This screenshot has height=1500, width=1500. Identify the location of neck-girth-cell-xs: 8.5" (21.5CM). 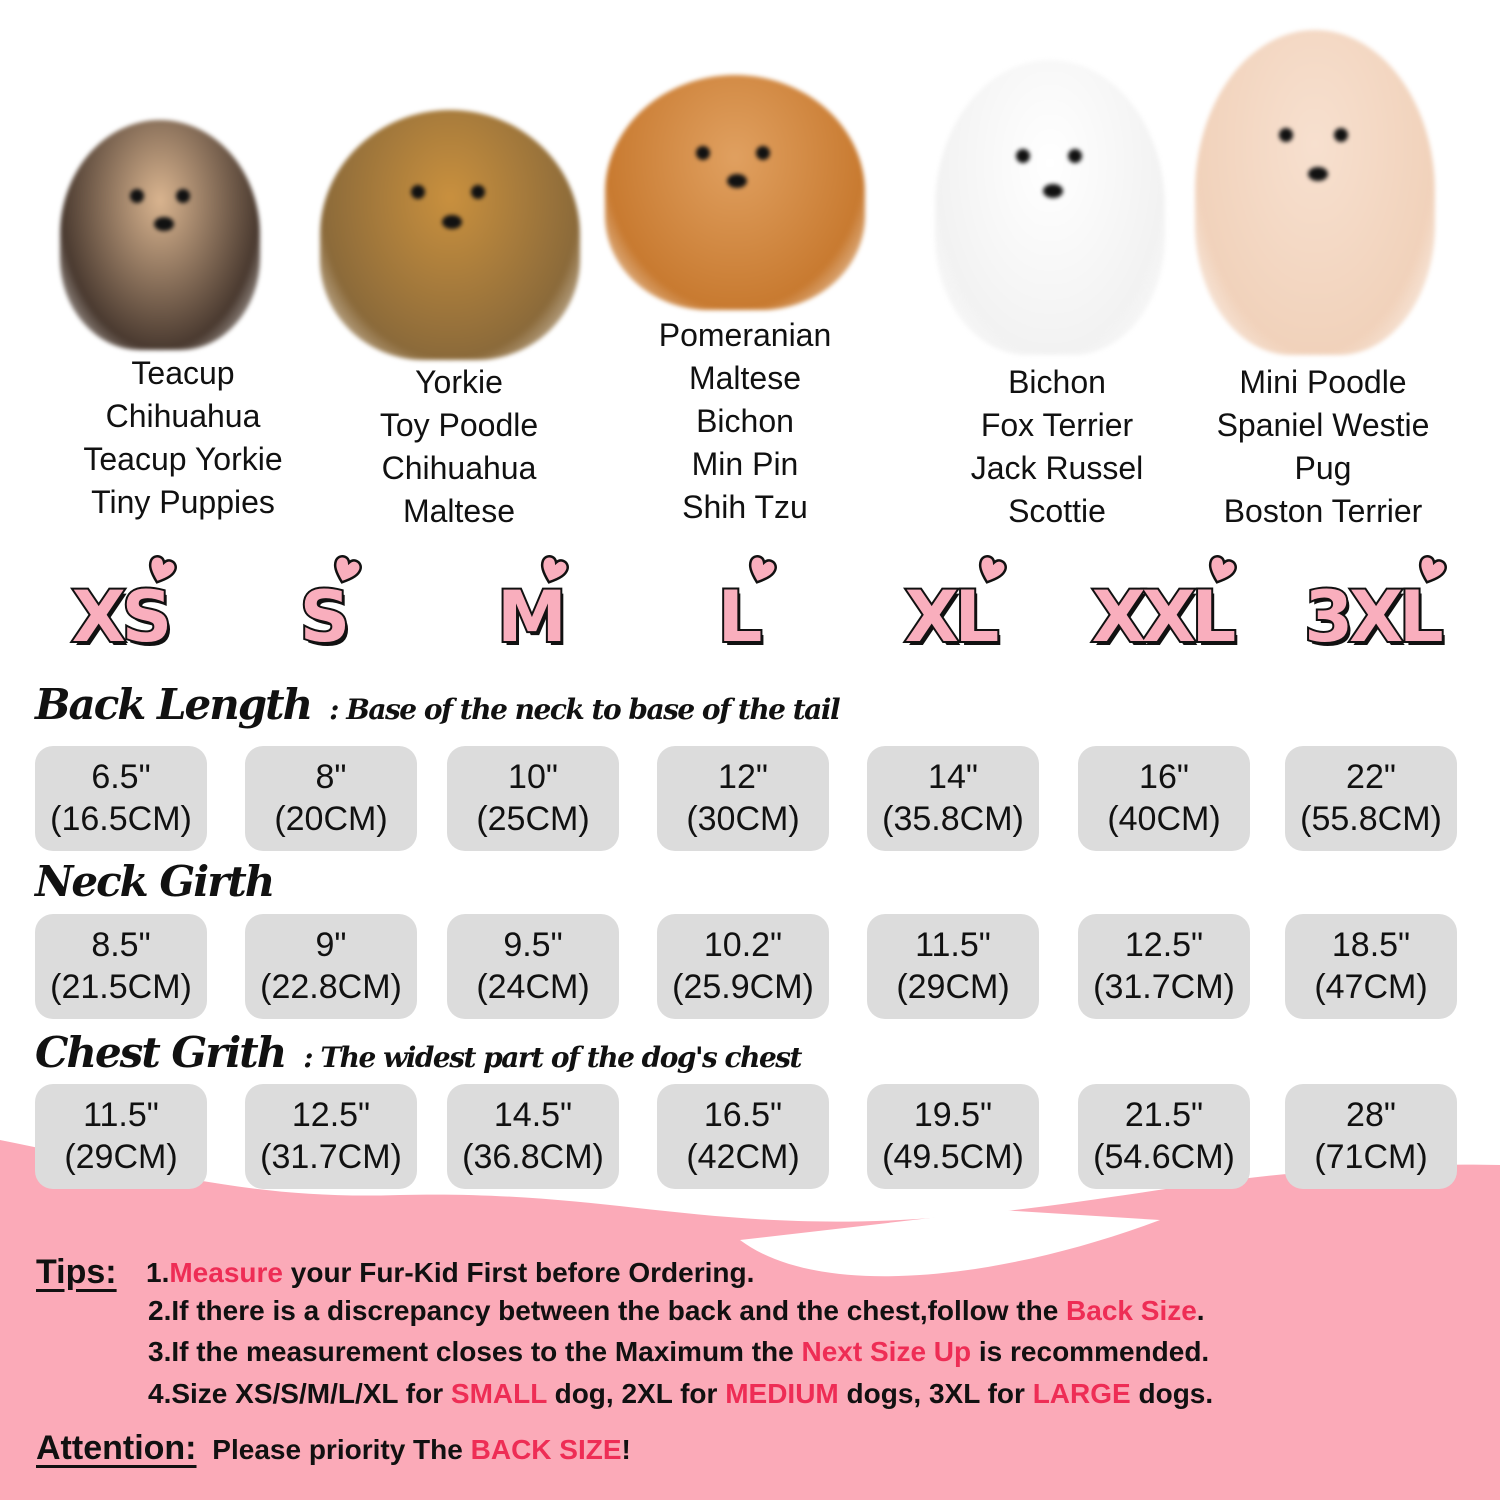
(121, 966).